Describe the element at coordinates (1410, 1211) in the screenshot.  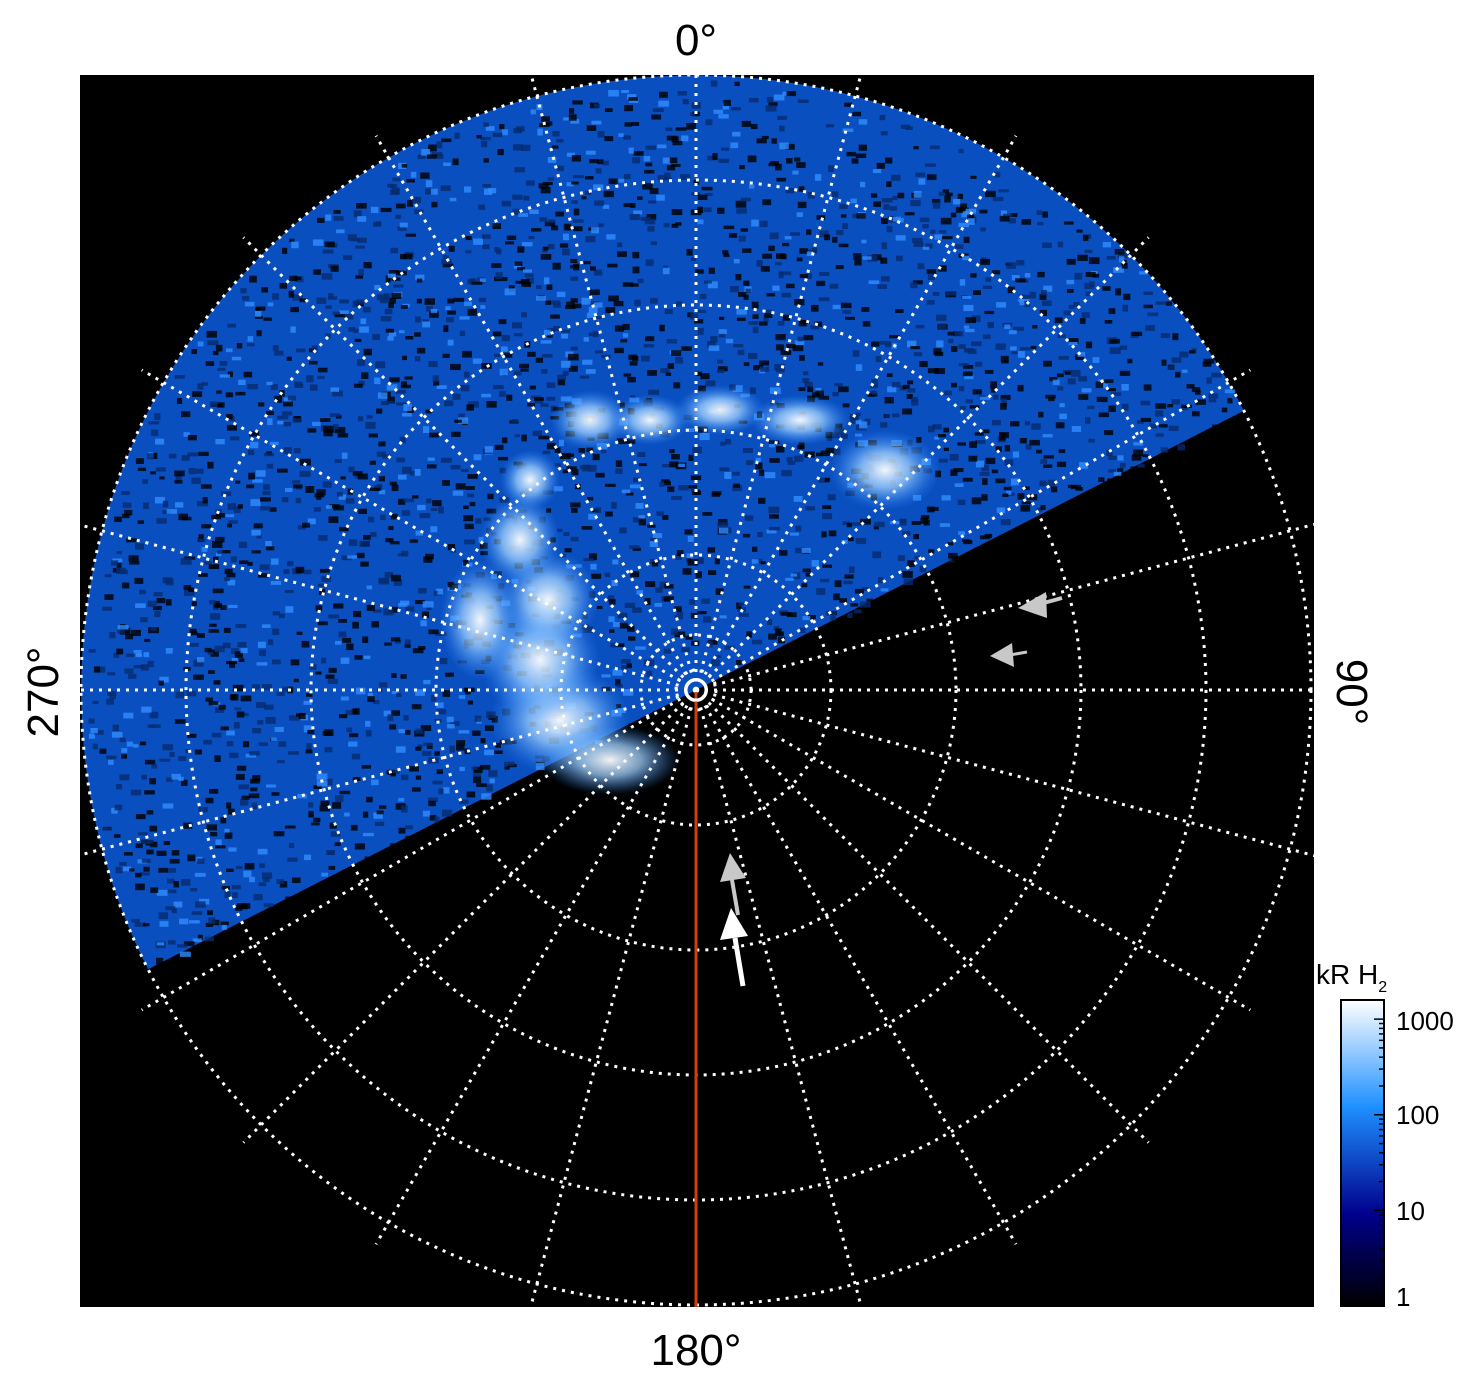
I see `colorbar-tick-10: 10` at that location.